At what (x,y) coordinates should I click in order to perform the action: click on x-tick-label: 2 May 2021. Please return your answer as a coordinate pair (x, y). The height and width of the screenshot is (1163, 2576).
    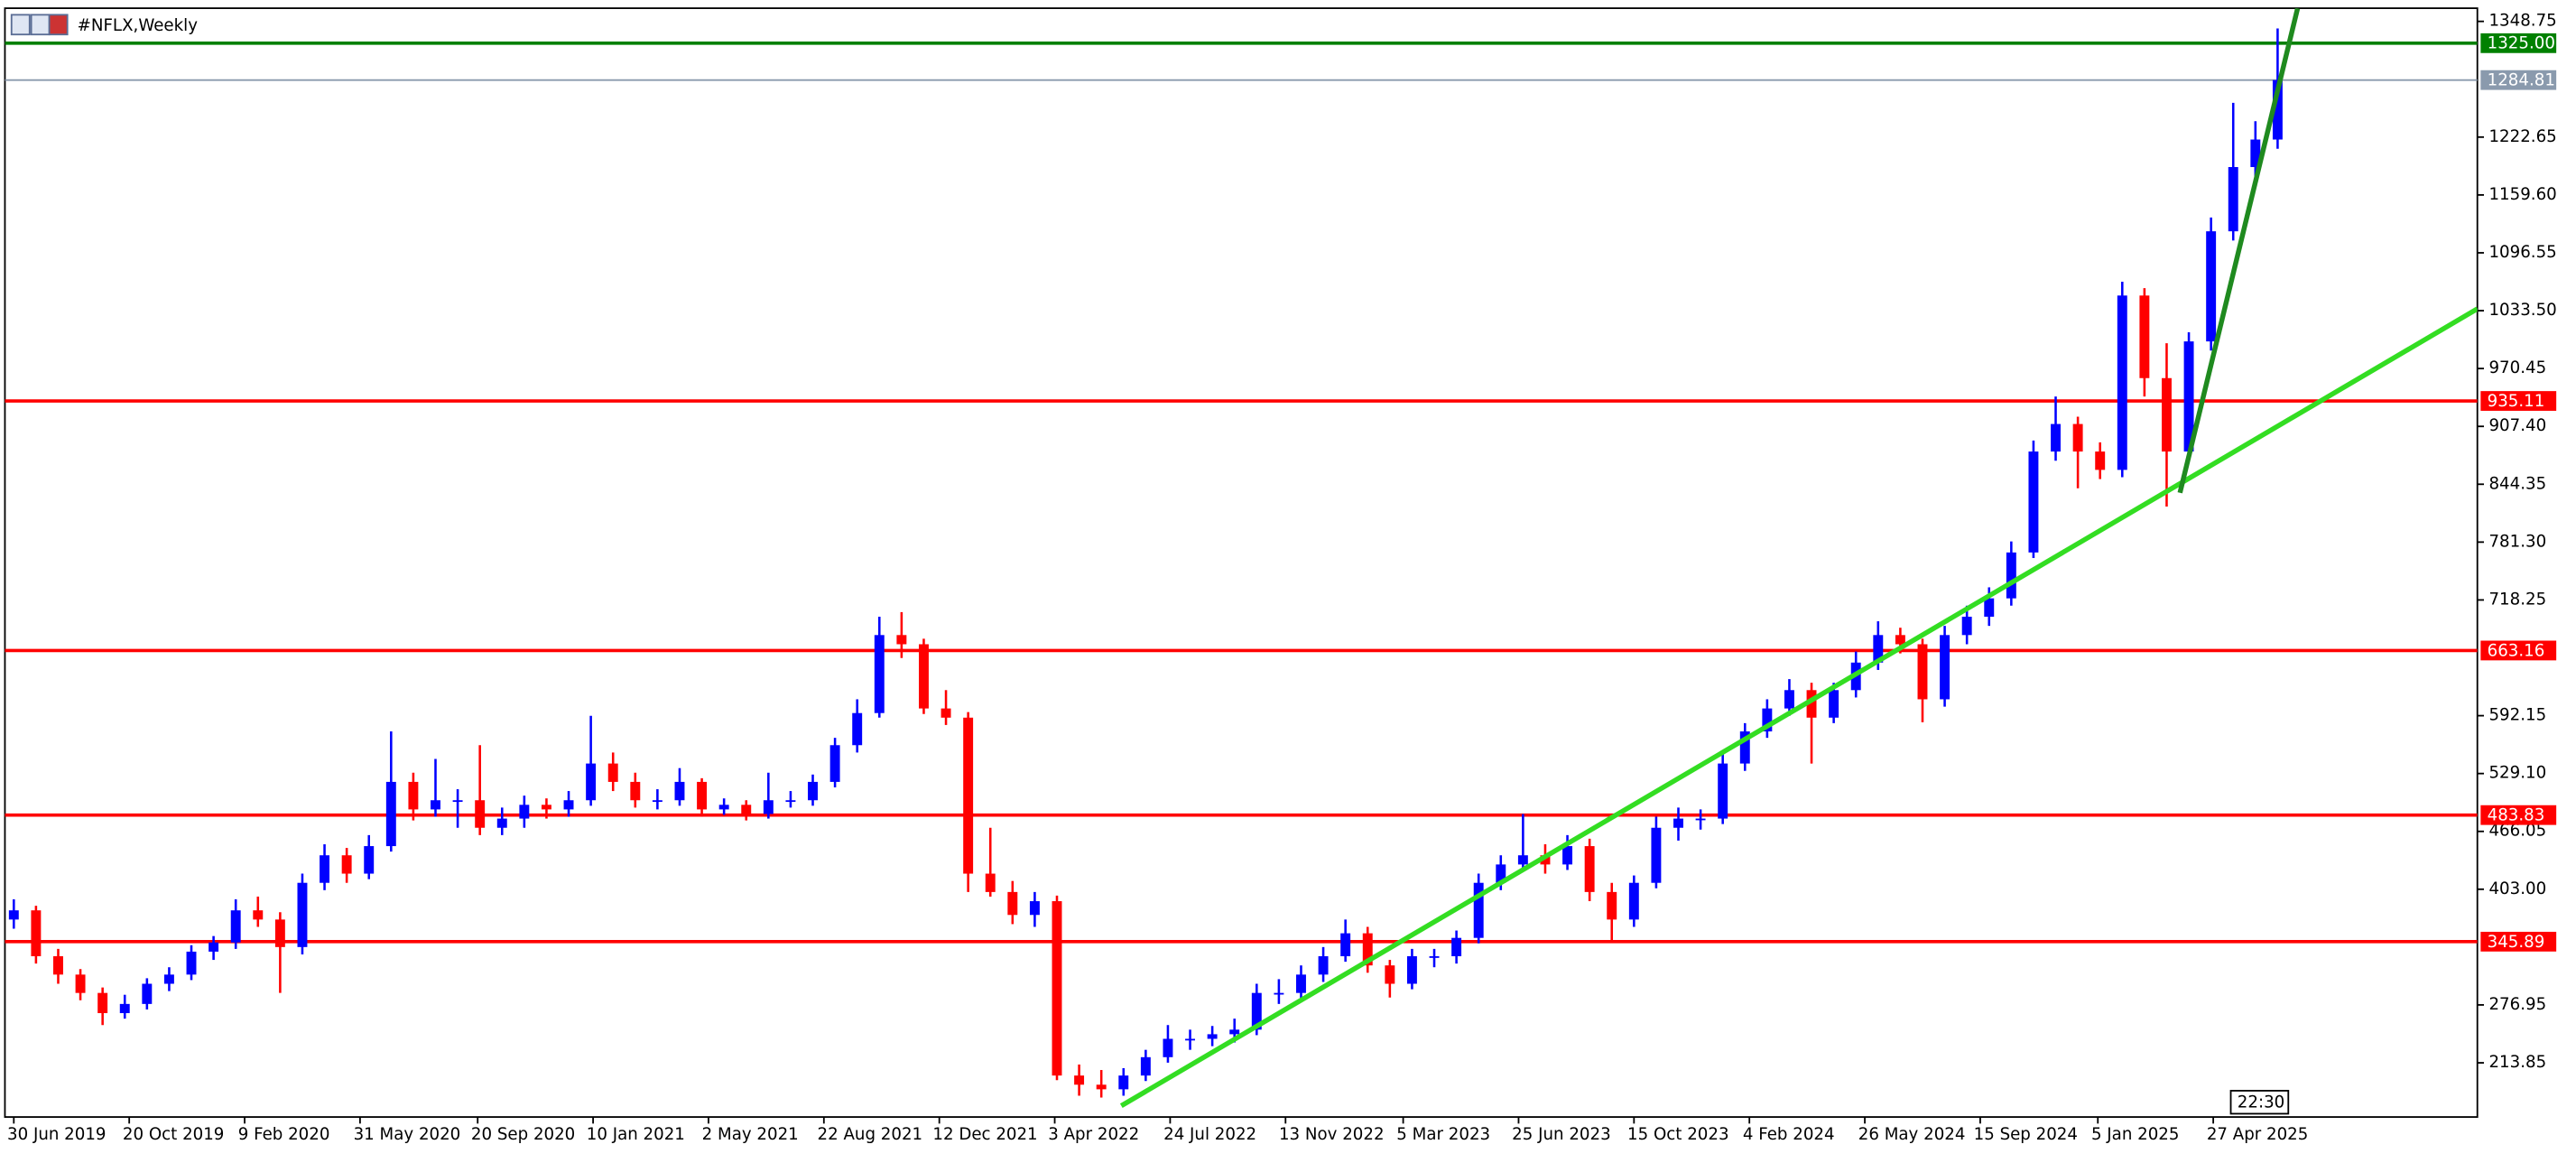
    Looking at the image, I should click on (751, 1134).